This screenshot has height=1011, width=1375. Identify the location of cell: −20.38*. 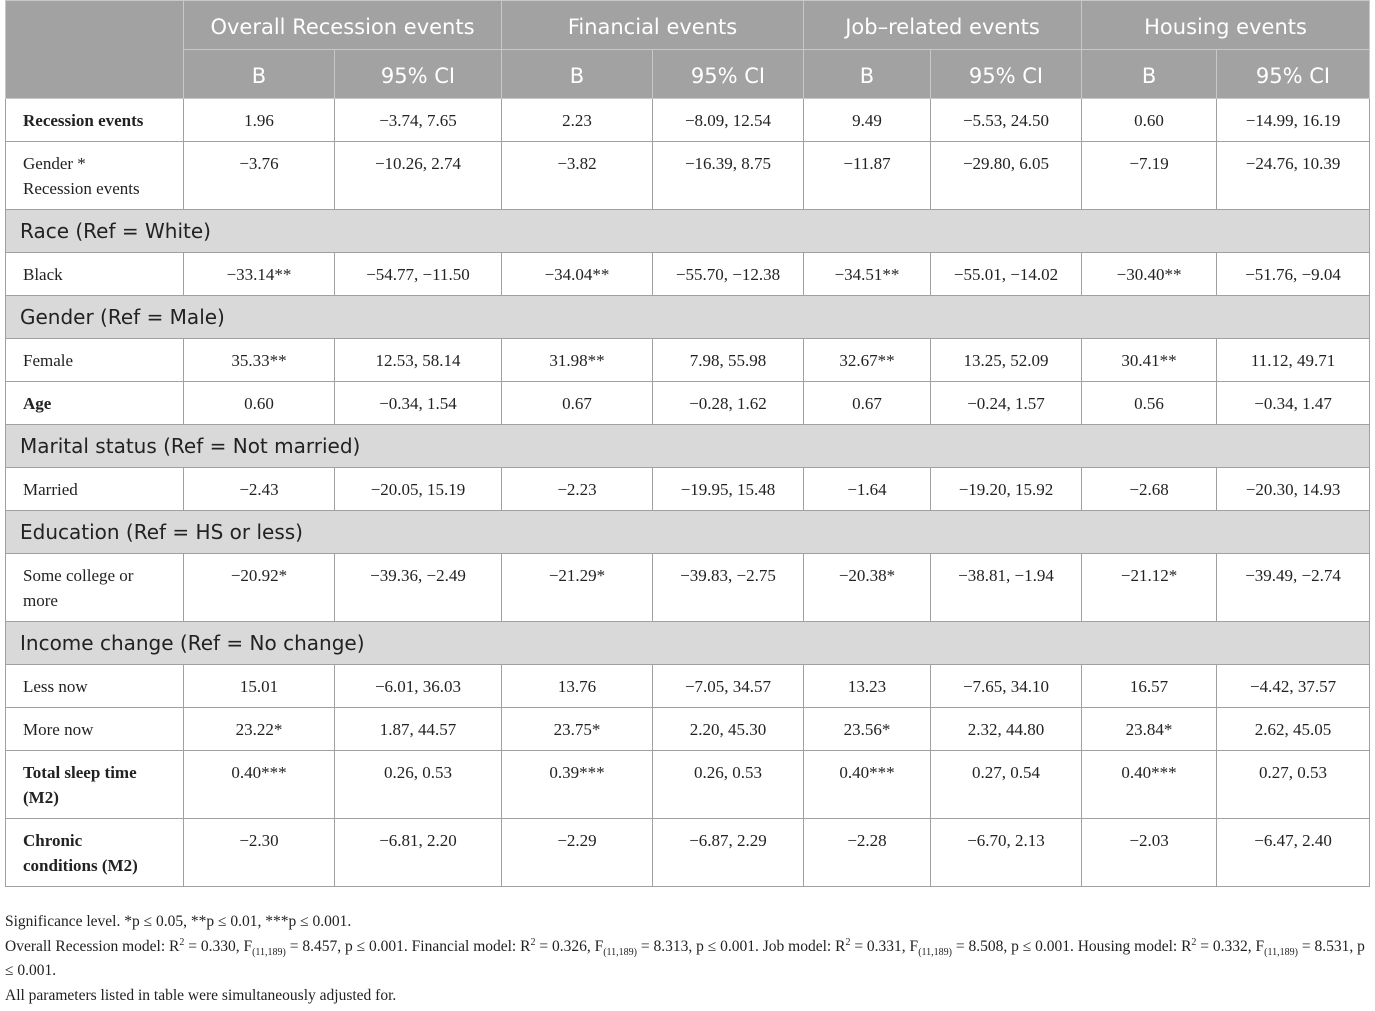
(867, 587).